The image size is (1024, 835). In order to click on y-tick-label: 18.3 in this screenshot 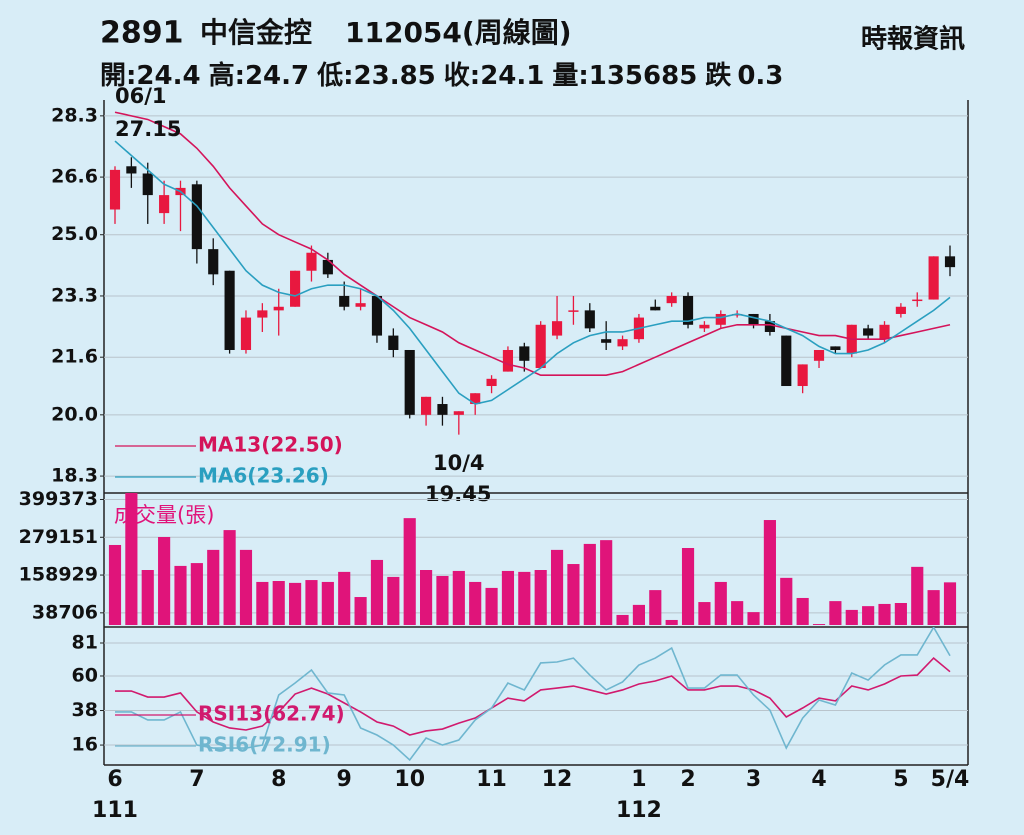, I will do `click(74, 476)`.